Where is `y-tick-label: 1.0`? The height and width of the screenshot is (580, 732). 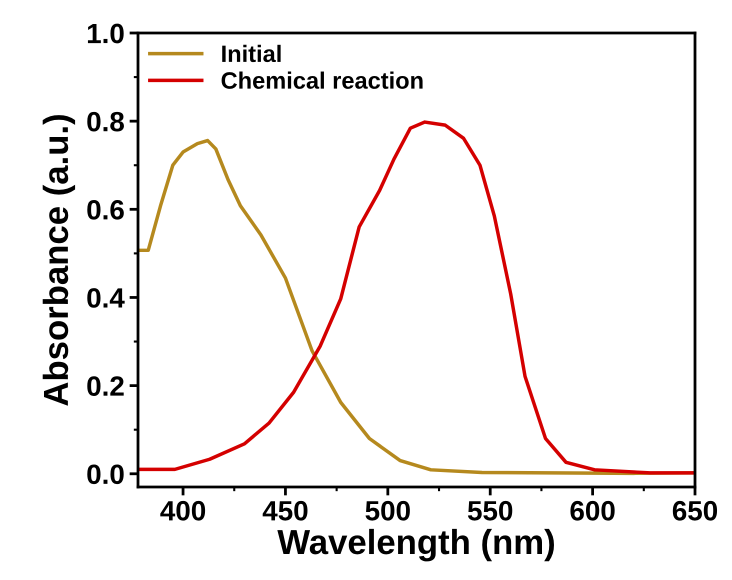 y-tick-label: 1.0 is located at coordinates (106, 34).